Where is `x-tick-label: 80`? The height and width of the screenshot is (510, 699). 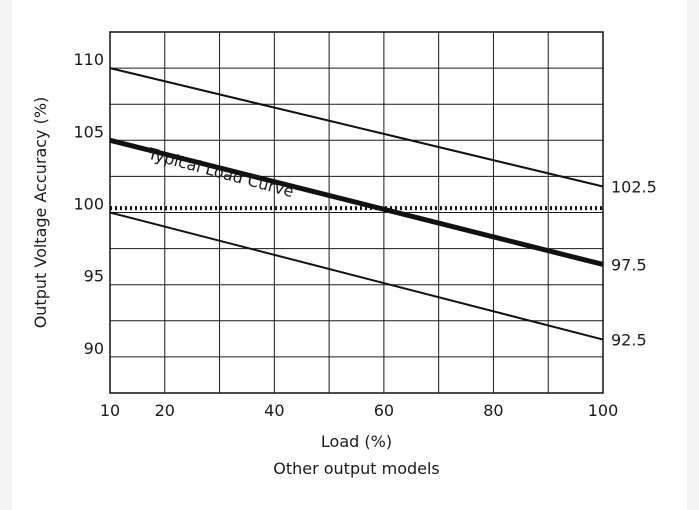
x-tick-label: 80 is located at coordinates (493, 410).